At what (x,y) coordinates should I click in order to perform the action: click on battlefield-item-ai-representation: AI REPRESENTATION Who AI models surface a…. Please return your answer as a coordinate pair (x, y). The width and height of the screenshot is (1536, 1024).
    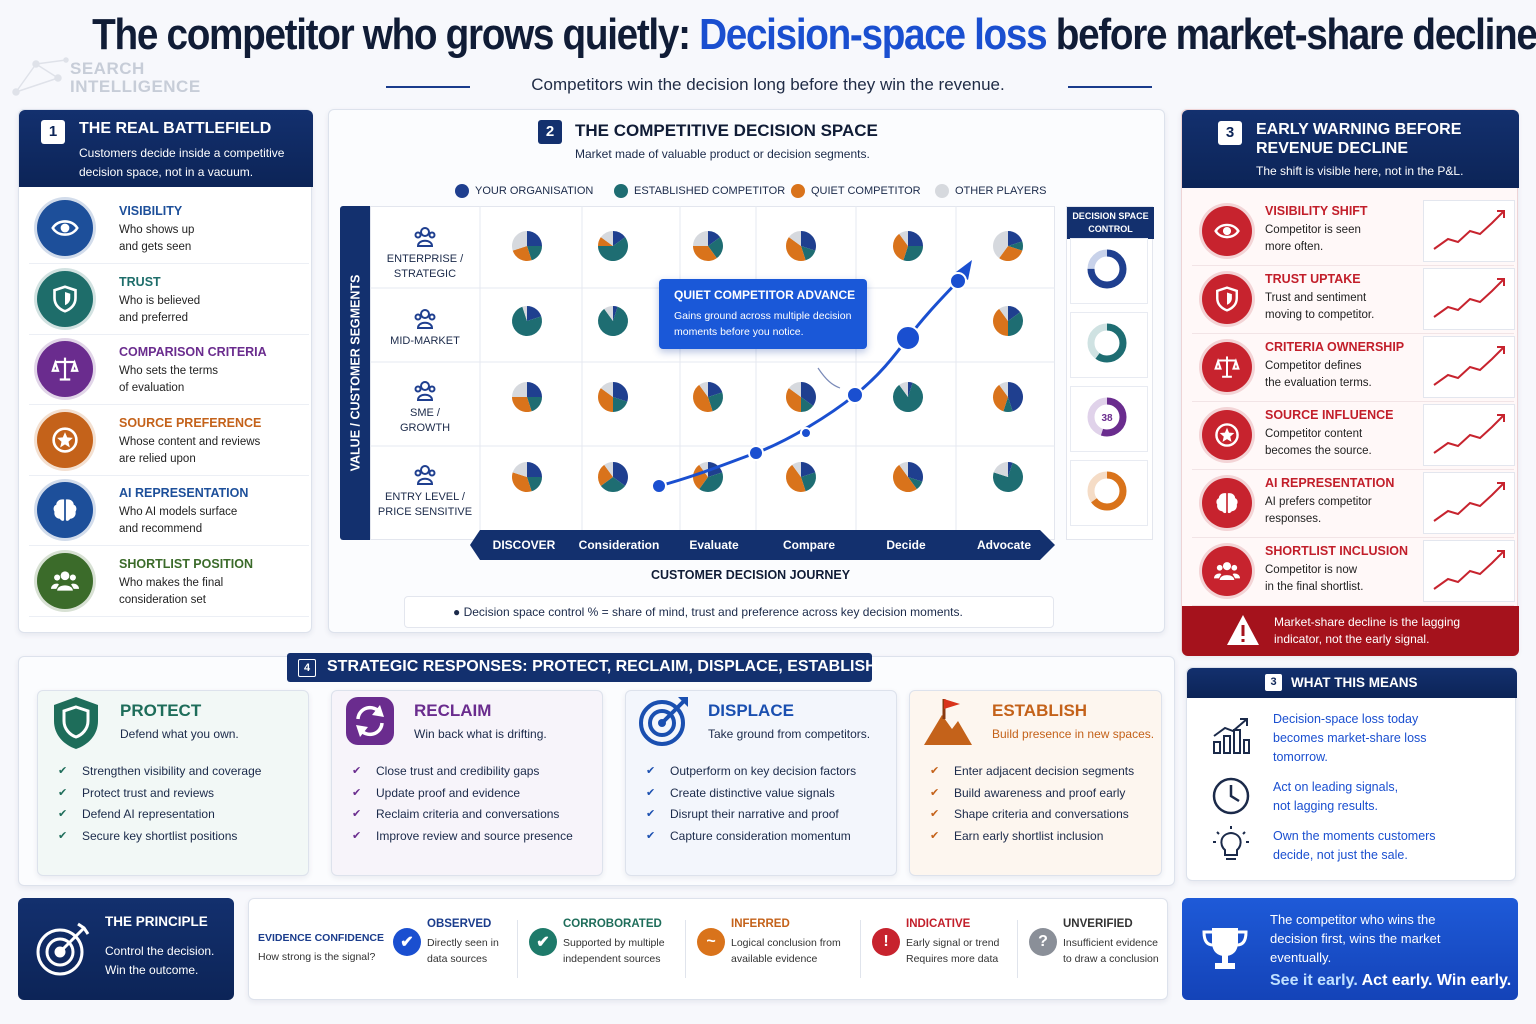
    Looking at the image, I should click on (169, 512).